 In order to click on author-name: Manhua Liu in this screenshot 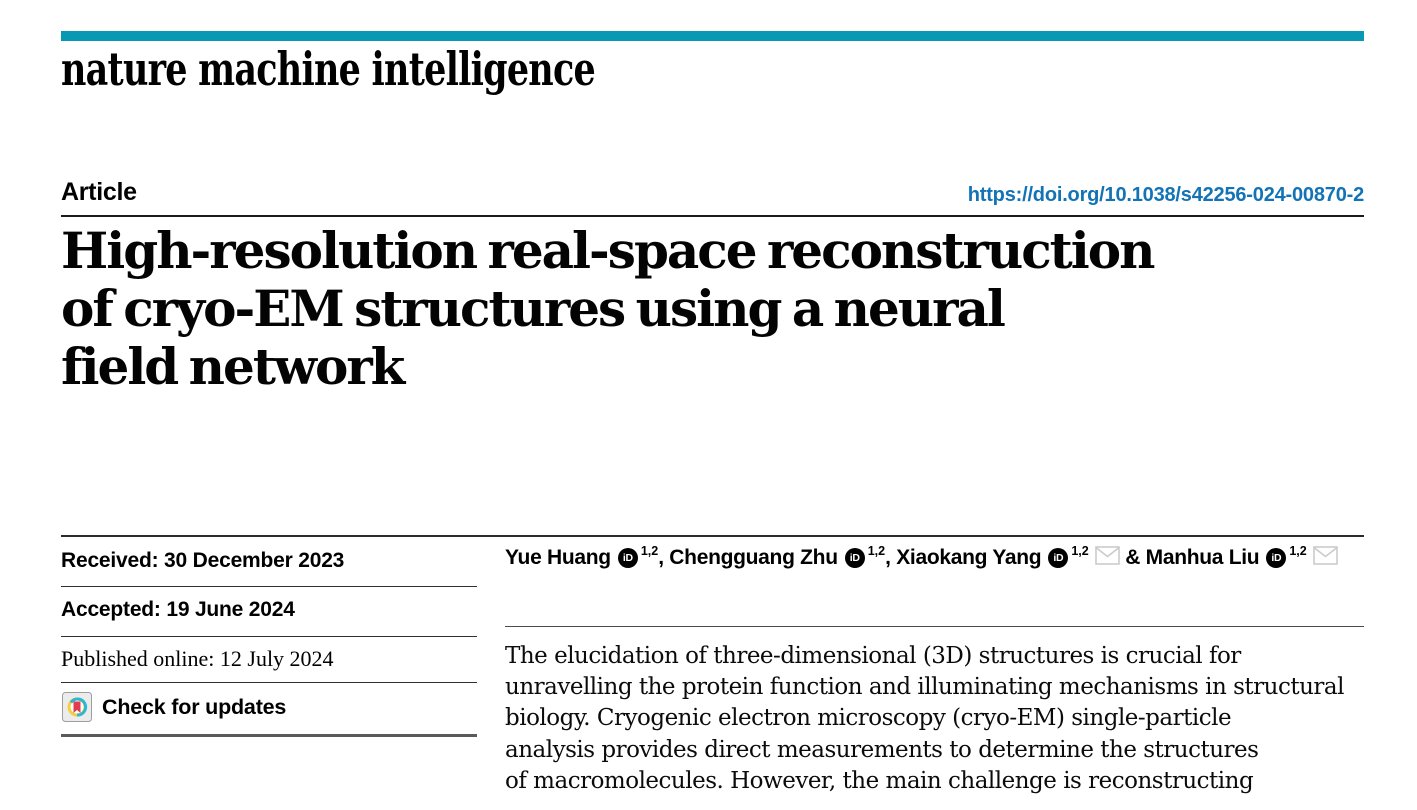, I will do `click(1202, 557)`.